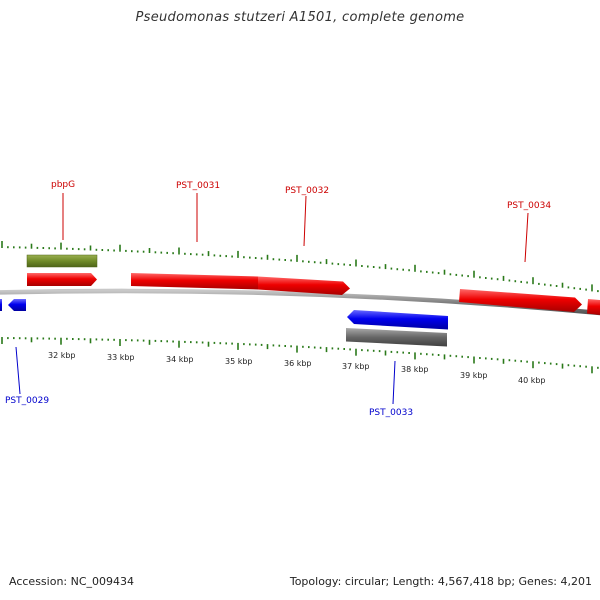  Describe the element at coordinates (391, 413) in the screenshot. I see `gene-label-PST_0033: PST_0033` at that location.